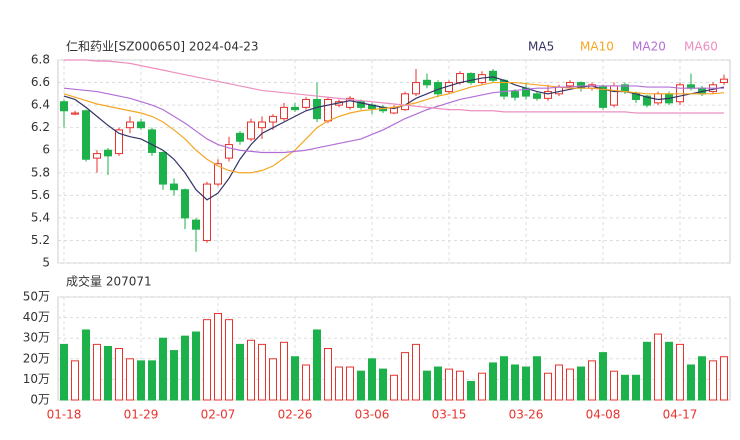 The width and height of the screenshot is (740, 440). I want to click on y-tick-label: 50万, so click(36, 297).